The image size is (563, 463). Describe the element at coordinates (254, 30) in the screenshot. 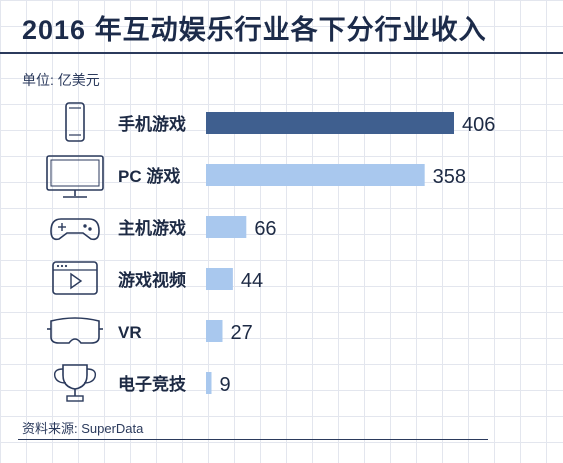

I see `chart-title: 2016 年互动娱乐行业各下分行业收入` at that location.